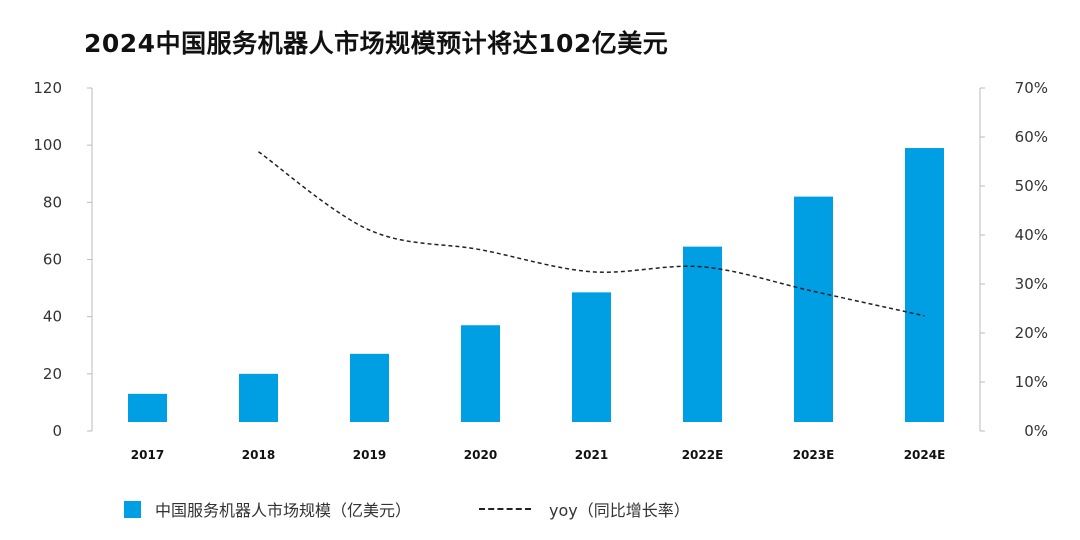 This screenshot has width=1080, height=540. Describe the element at coordinates (52, 202) in the screenshot. I see `left-tick-label: 80` at that location.